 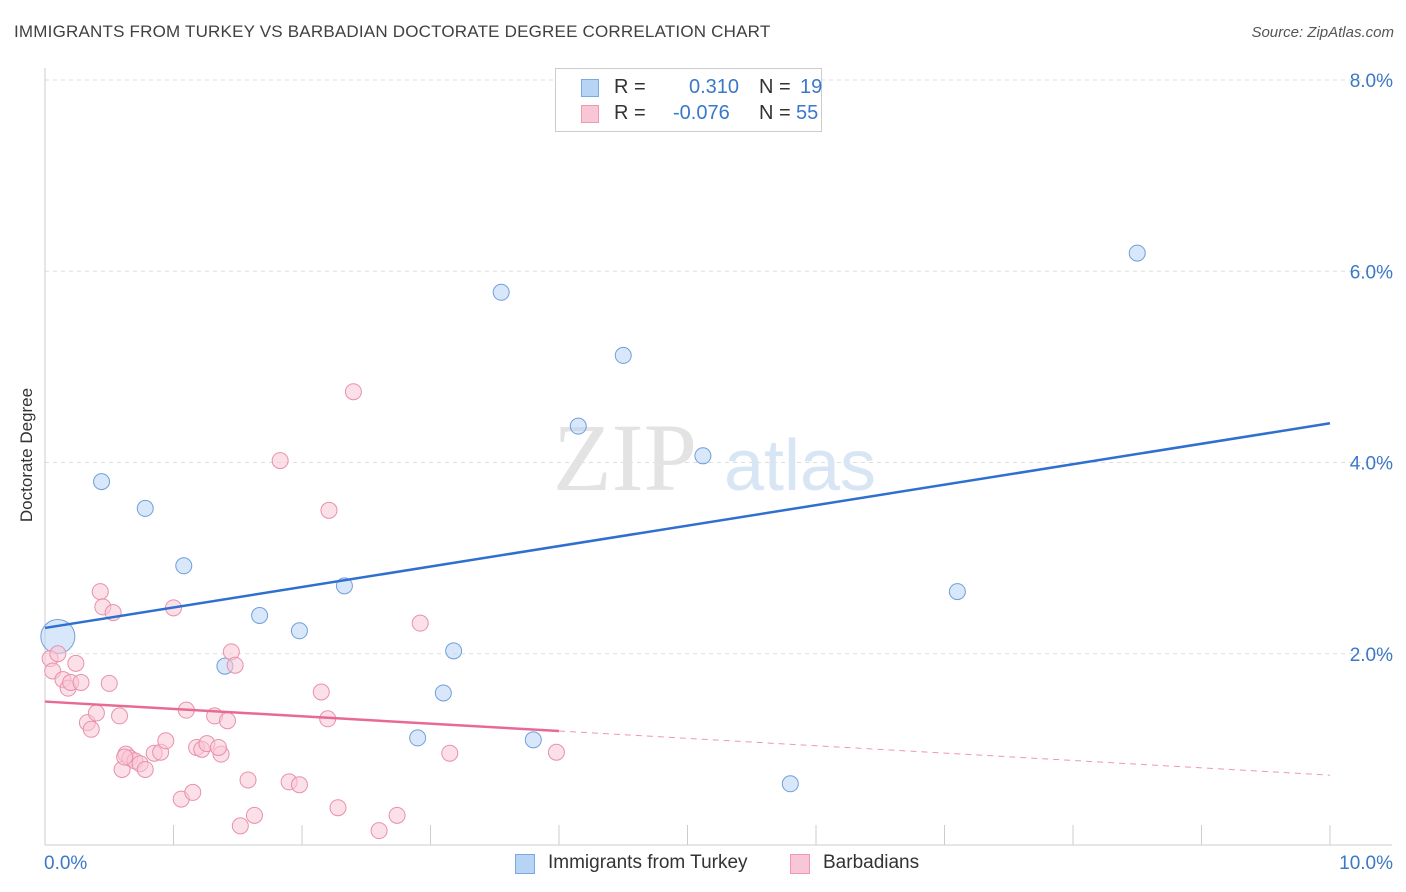 What do you see at coordinates (1371, 272) in the screenshot?
I see `y-tick-label: 6.0%` at bounding box center [1371, 272].